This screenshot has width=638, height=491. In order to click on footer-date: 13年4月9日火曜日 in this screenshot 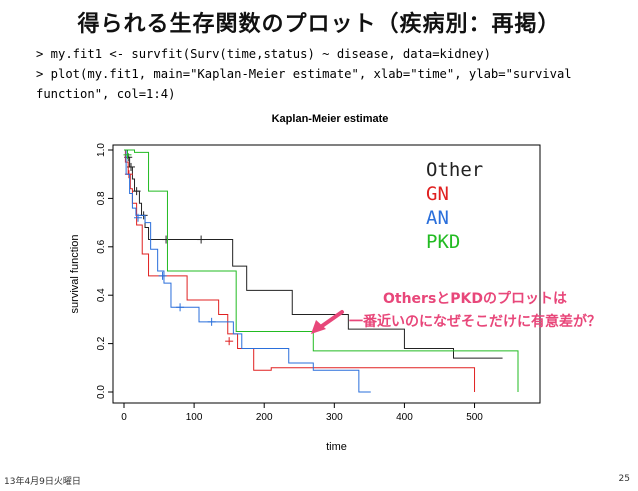, I will do `click(42, 482)`.